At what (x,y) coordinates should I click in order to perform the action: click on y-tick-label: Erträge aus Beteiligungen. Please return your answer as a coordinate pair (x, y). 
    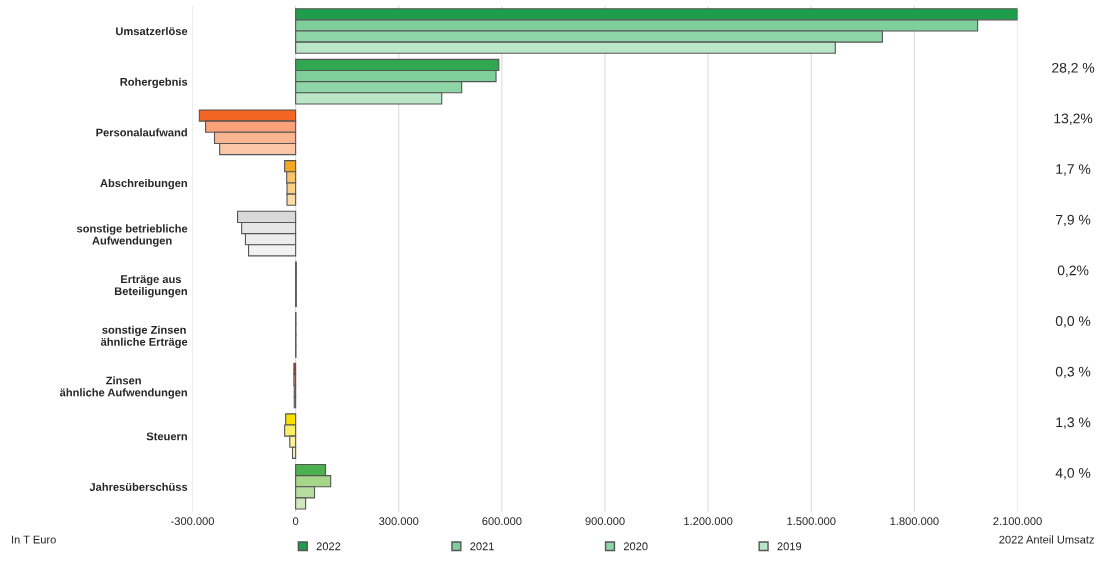
    Looking at the image, I should click on (150, 286).